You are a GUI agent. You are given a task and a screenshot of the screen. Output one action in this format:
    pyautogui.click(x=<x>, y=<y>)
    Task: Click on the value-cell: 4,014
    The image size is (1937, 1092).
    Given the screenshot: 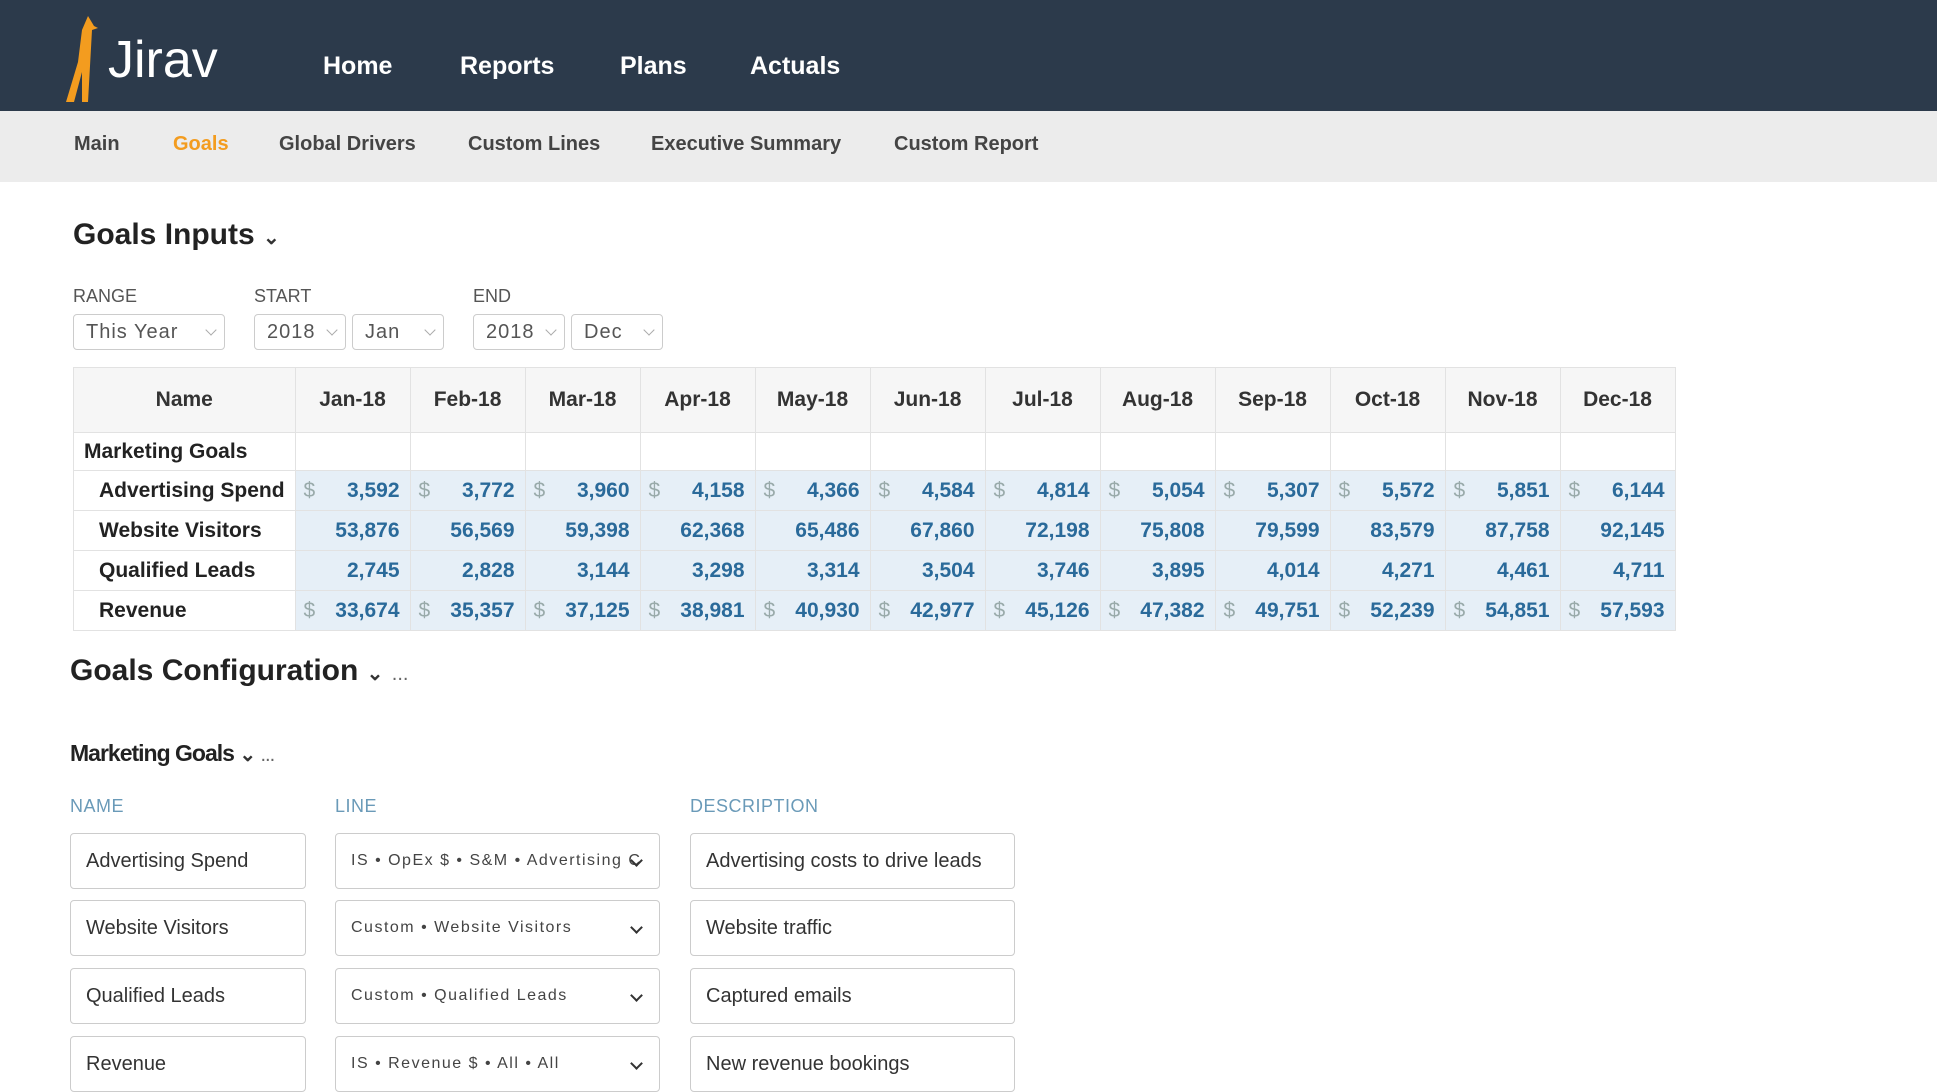 What is the action you would take?
    pyautogui.click(x=1272, y=570)
    